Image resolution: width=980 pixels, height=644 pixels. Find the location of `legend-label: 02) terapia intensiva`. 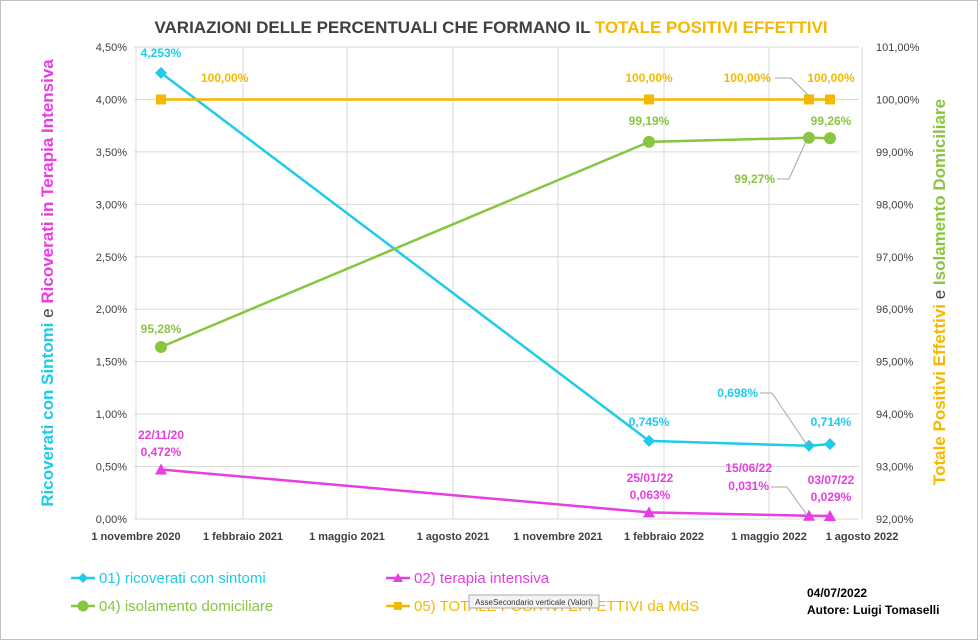

legend-label: 02) terapia intensiva is located at coordinates (482, 578).